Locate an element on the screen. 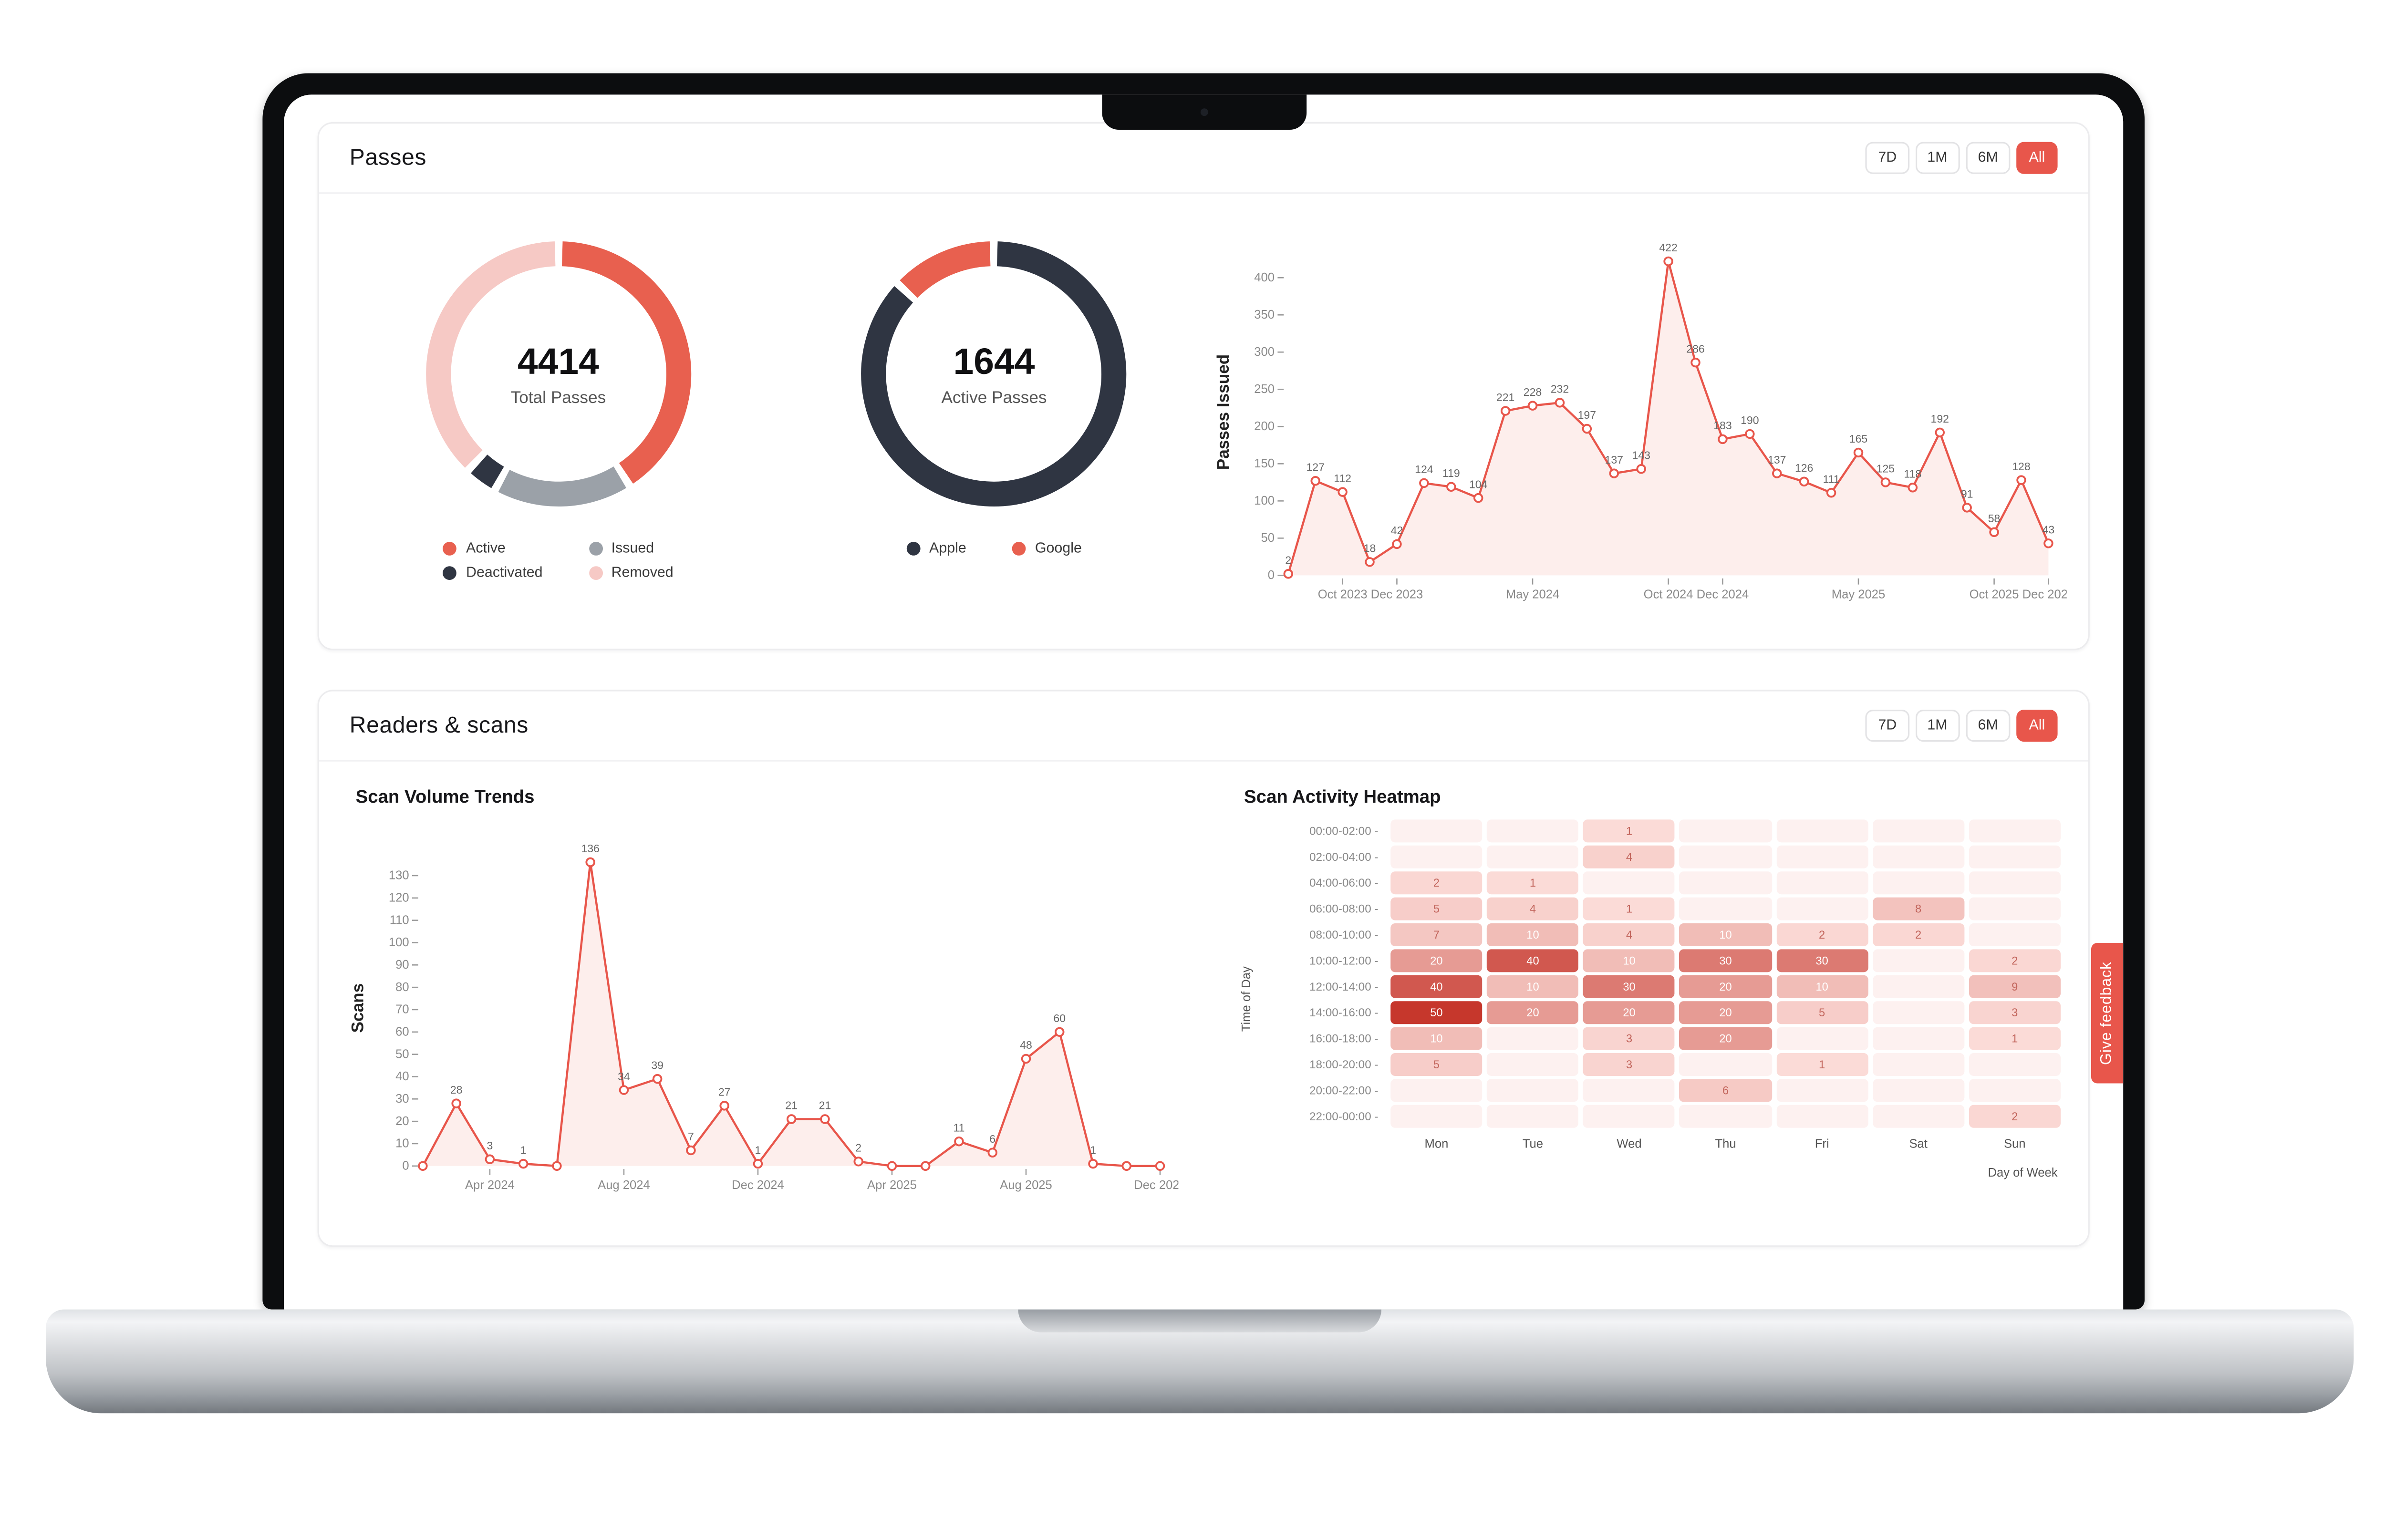 The height and width of the screenshot is (1540, 2385). heatmap-cell-sun-11: 2 is located at coordinates (2015, 1116).